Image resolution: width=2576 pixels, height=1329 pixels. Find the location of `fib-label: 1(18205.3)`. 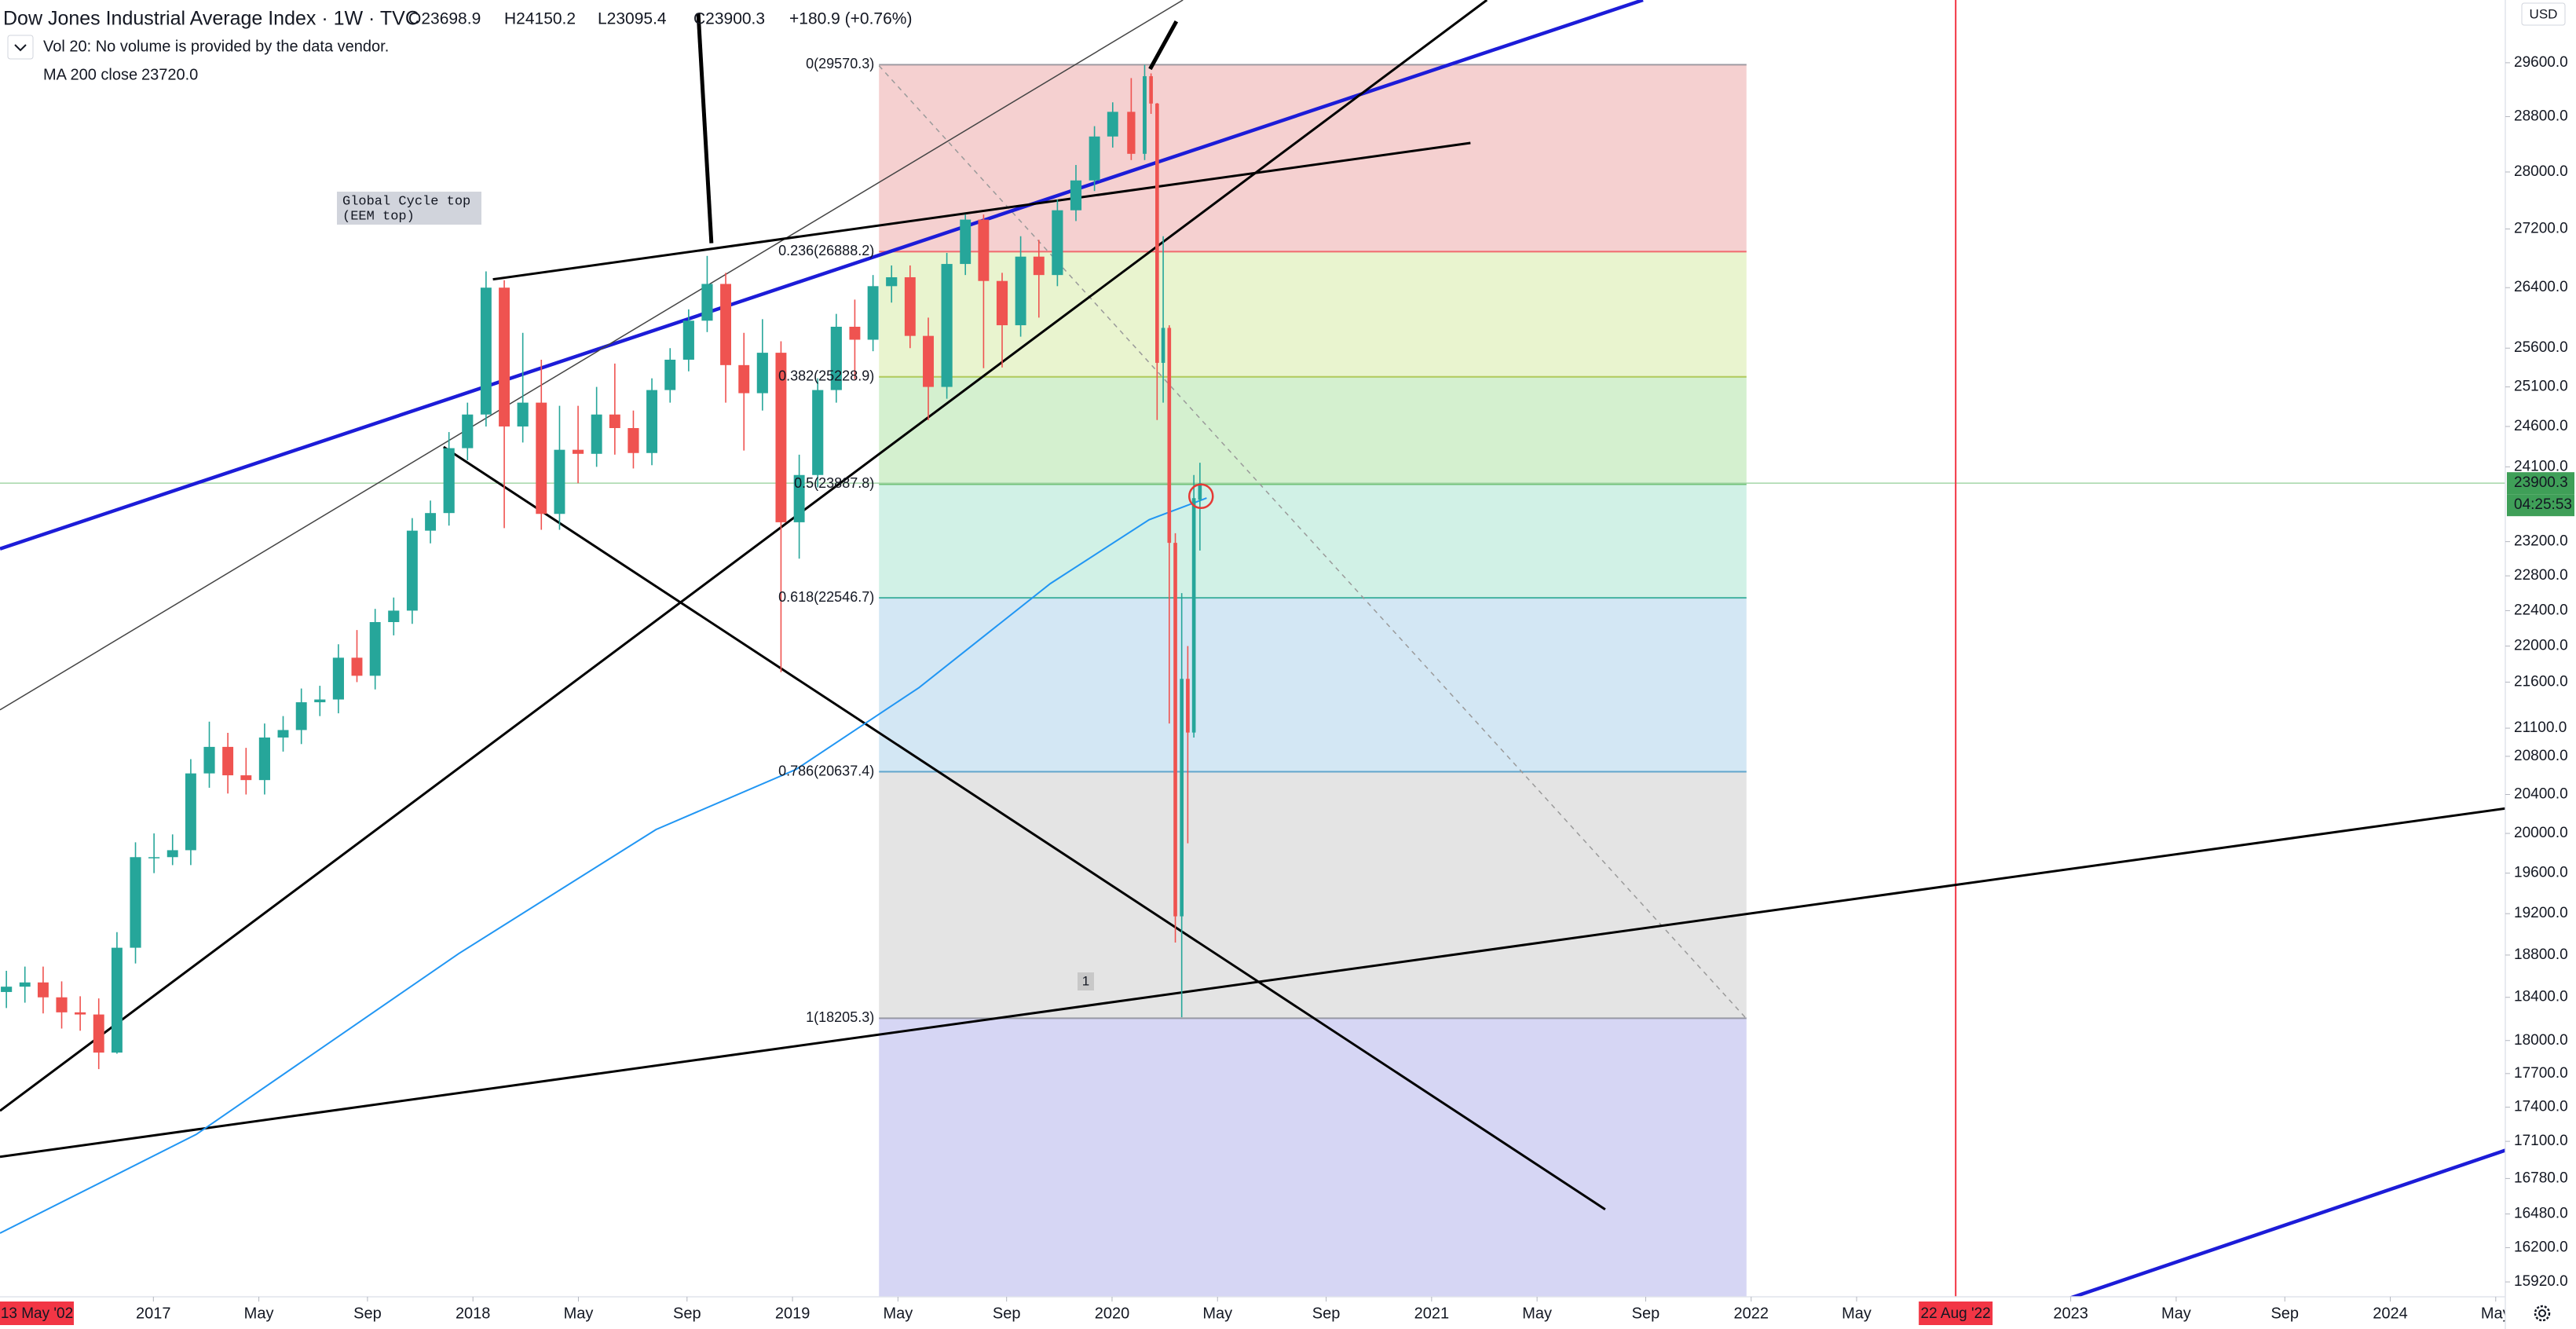

fib-label: 1(18205.3) is located at coordinates (840, 1017).